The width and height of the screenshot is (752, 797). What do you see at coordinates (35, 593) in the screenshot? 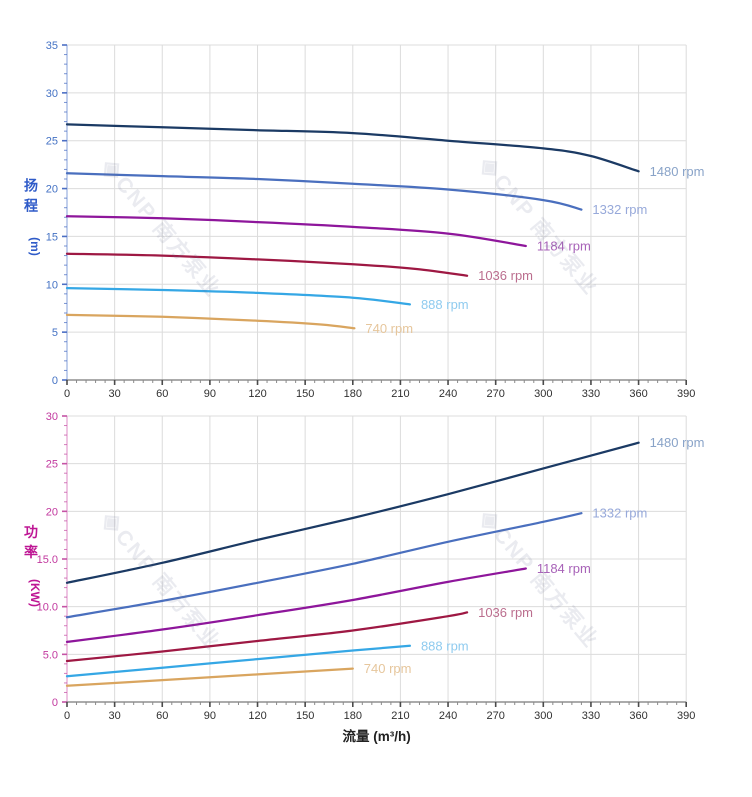
I see `y-axis-unit: (KW)` at bounding box center [35, 593].